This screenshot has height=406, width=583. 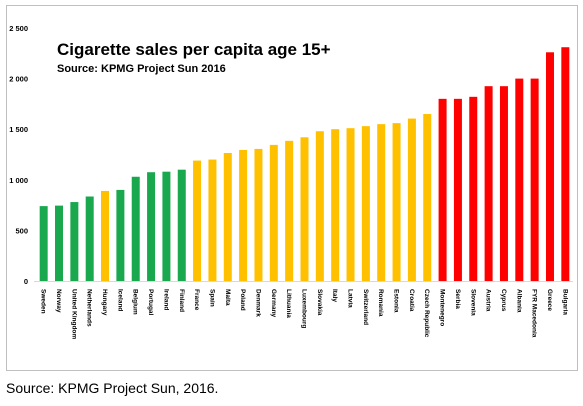 What do you see at coordinates (211, 298) in the screenshot?
I see `x-tick-label: Spain` at bounding box center [211, 298].